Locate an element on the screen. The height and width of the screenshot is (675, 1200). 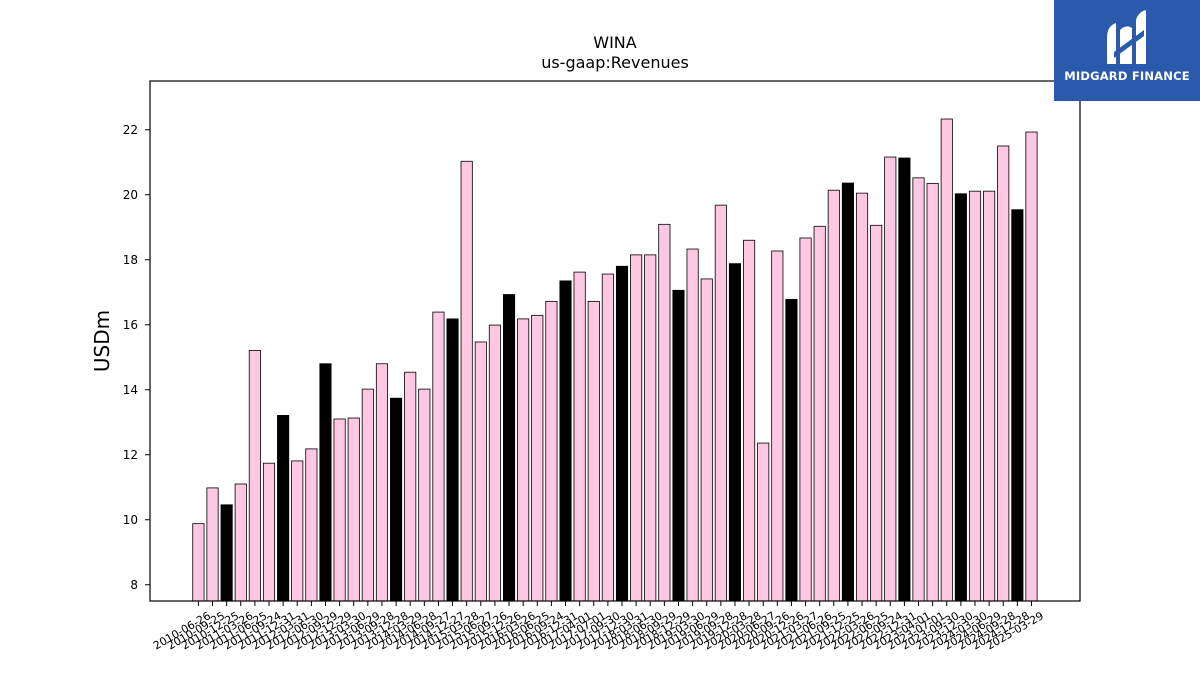
y-tick-label: 18 is located at coordinates (130, 260).